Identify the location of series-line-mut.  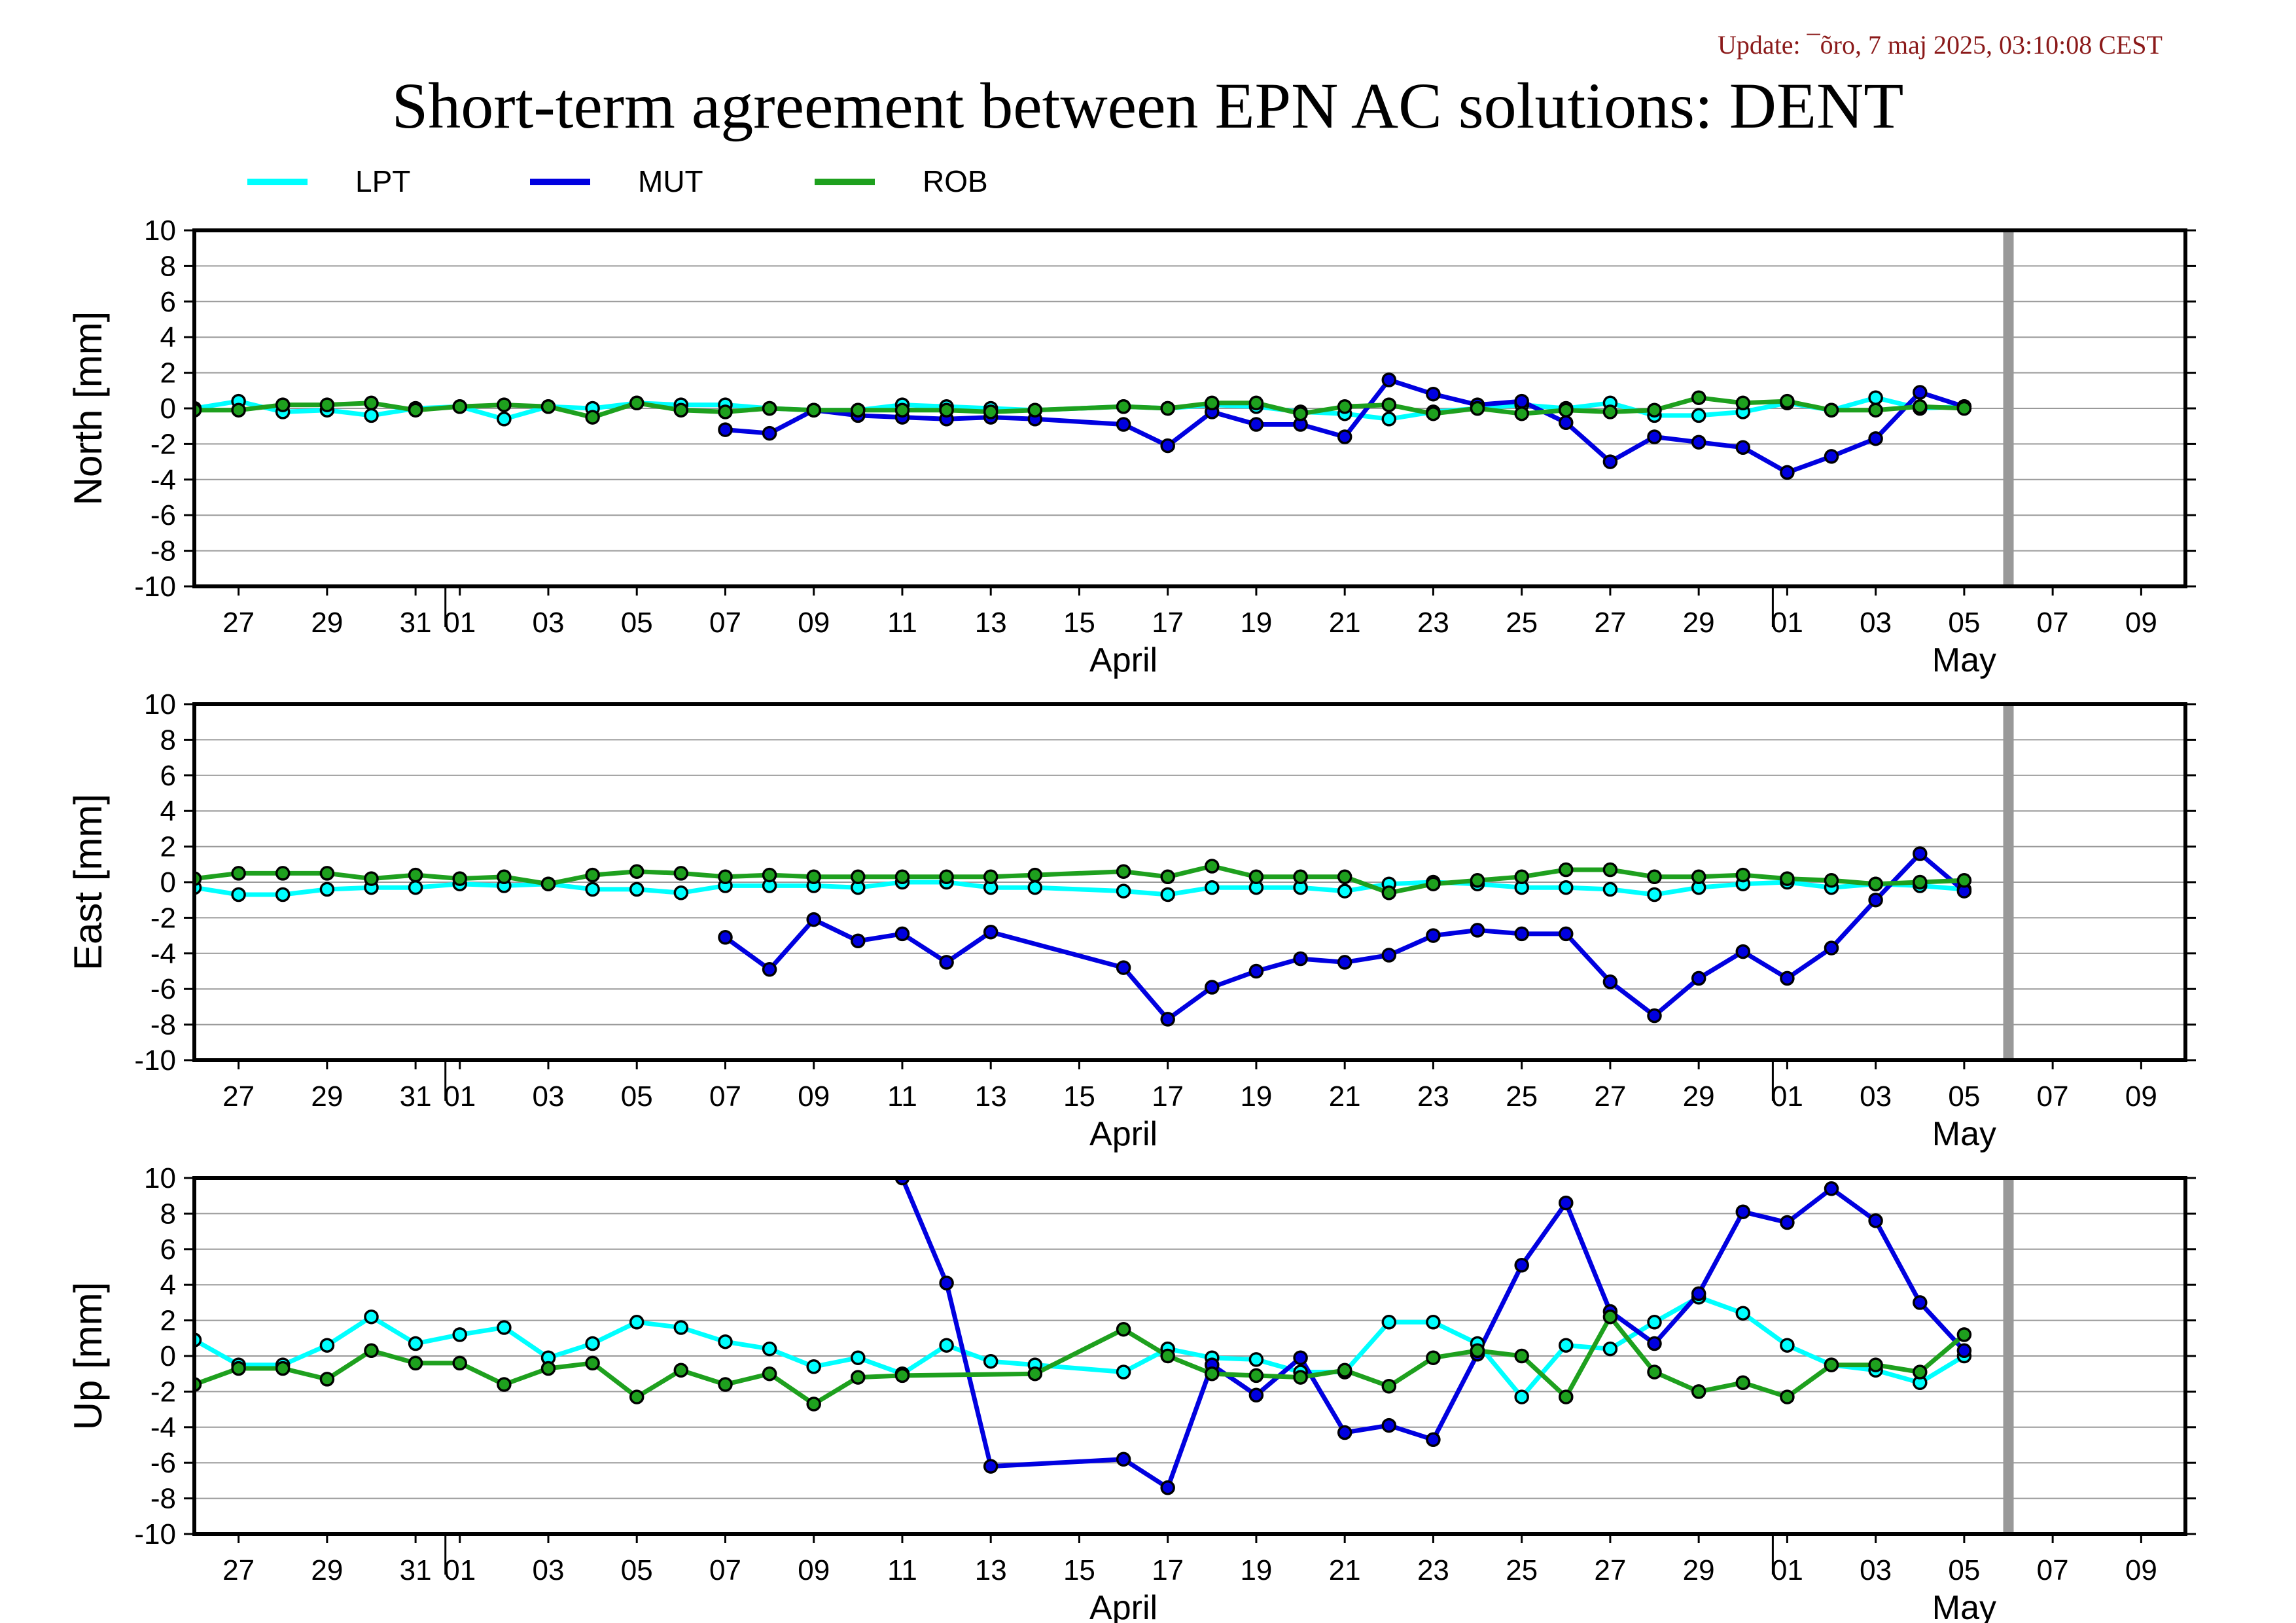
(1345, 426).